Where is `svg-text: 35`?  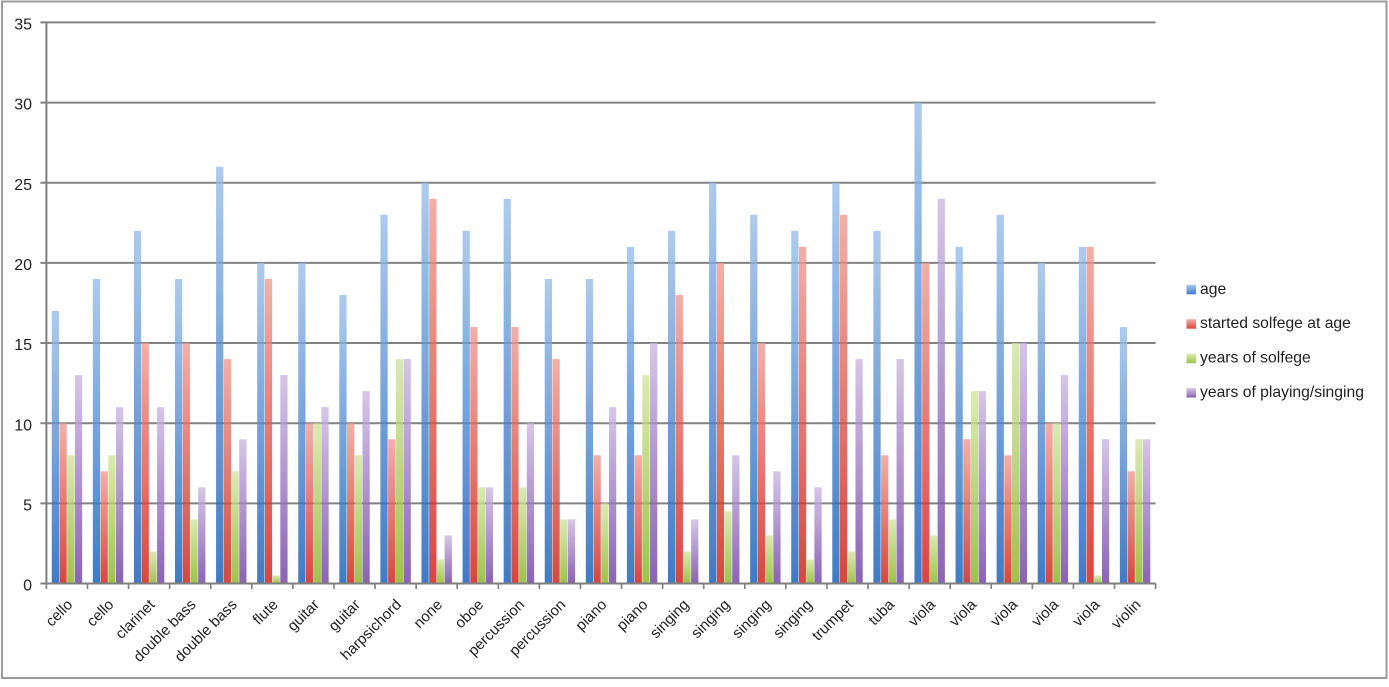 svg-text: 35 is located at coordinates (23, 25).